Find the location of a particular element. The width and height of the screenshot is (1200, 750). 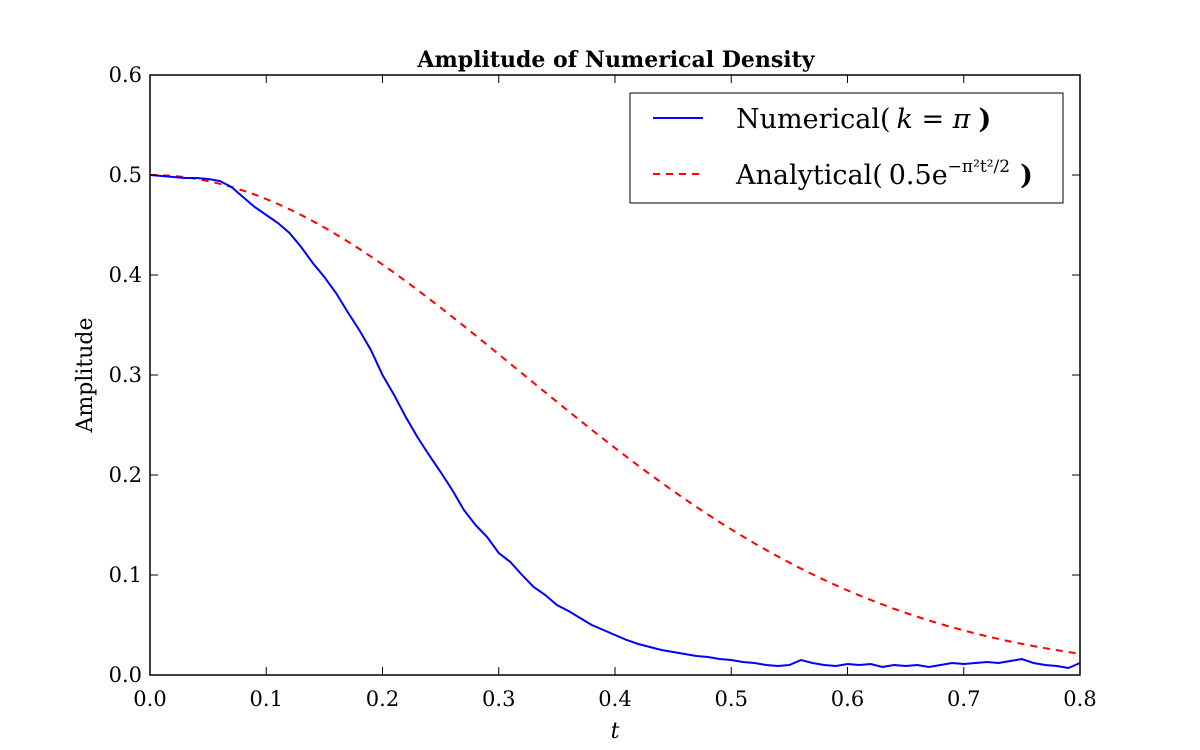

legend: Numerical(k = π) Analytical(0.5e−π²t²/2) is located at coordinates (846, 148).